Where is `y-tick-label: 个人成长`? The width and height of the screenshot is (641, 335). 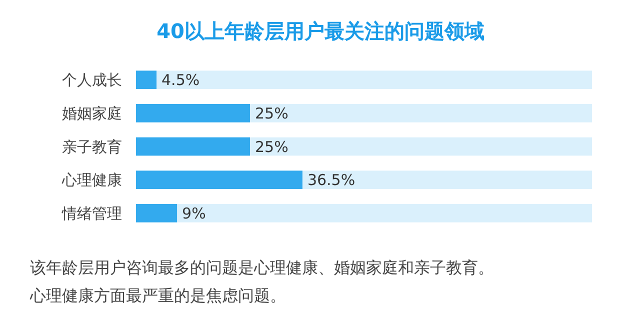 y-tick-label: 个人成长 is located at coordinates (92, 80).